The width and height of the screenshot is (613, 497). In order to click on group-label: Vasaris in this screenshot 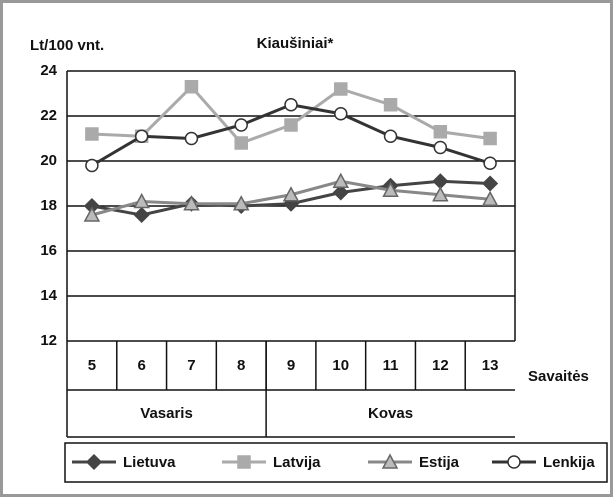, I will do `click(166, 413)`.